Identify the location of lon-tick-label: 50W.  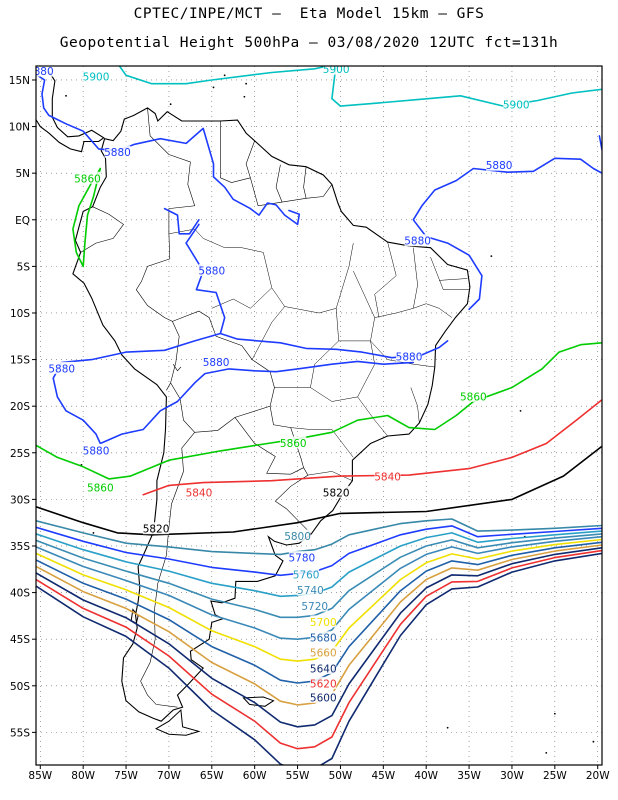
(341, 776).